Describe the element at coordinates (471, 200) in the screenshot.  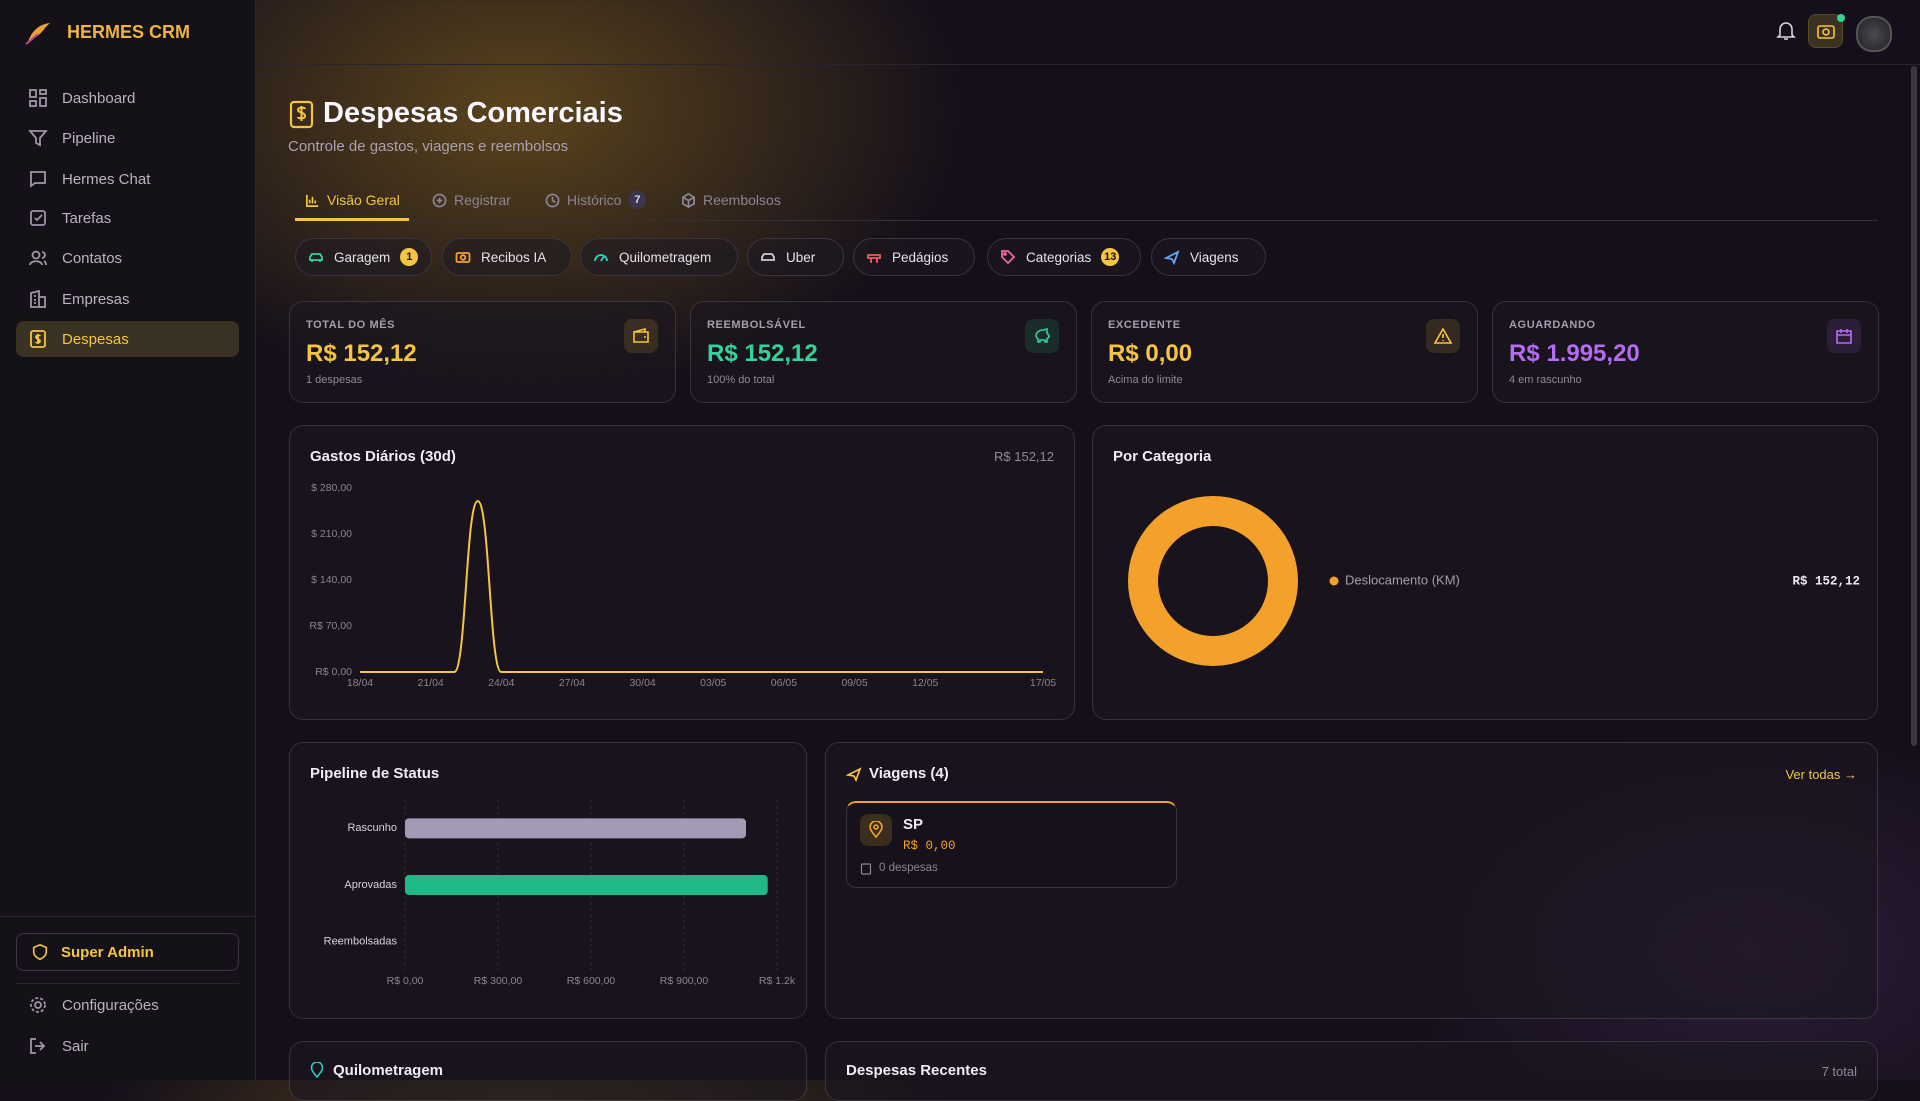
I see `tab: Registrar` at that location.